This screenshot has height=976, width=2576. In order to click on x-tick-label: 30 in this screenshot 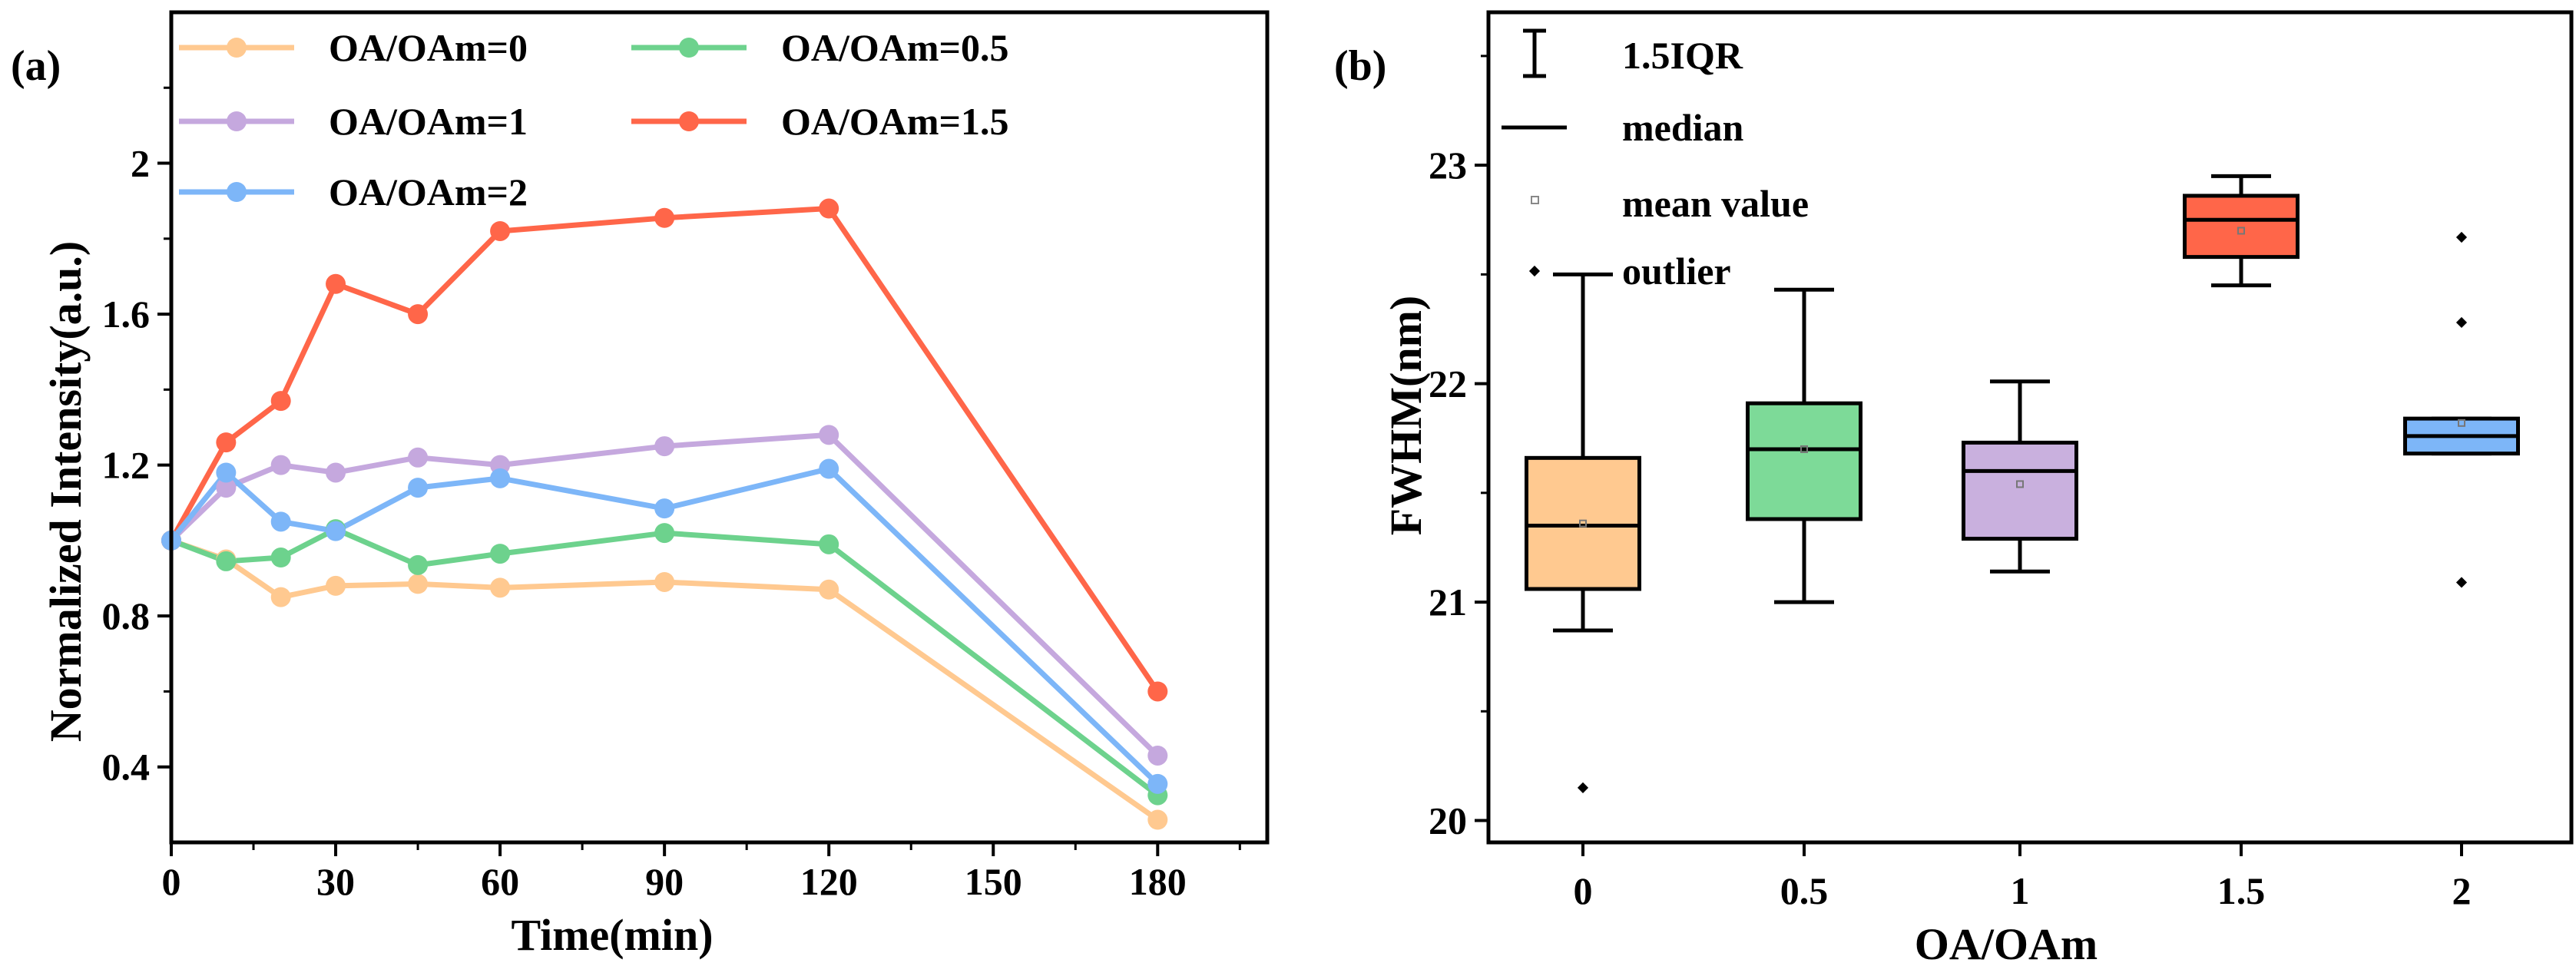, I will do `click(336, 881)`.